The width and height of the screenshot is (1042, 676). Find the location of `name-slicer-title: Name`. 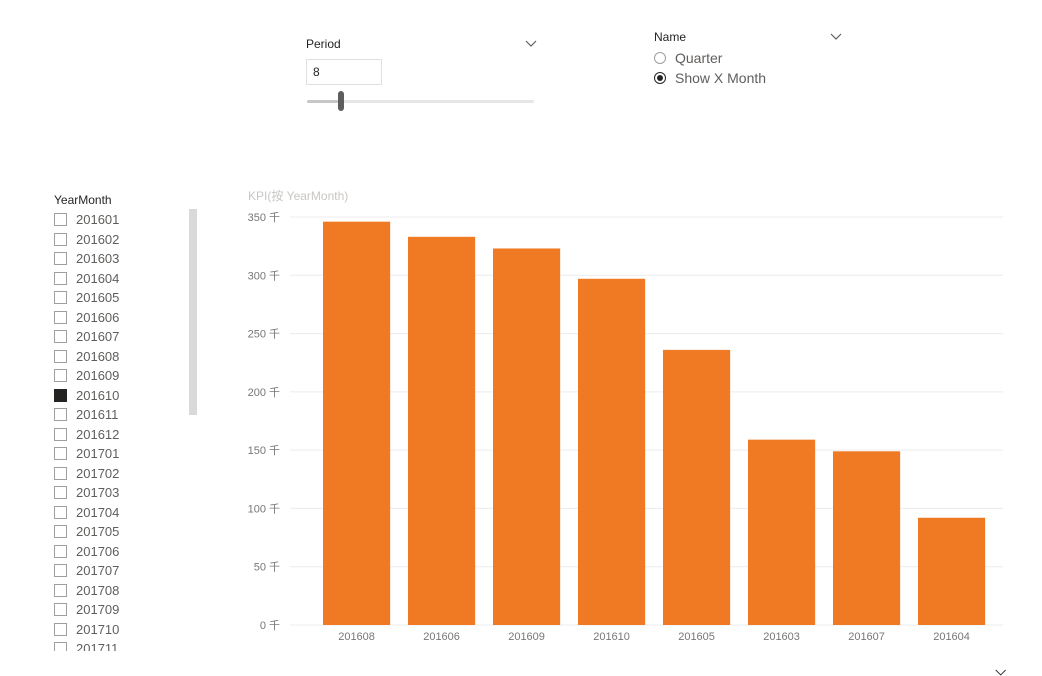

name-slicer-title: Name is located at coordinates (670, 37).